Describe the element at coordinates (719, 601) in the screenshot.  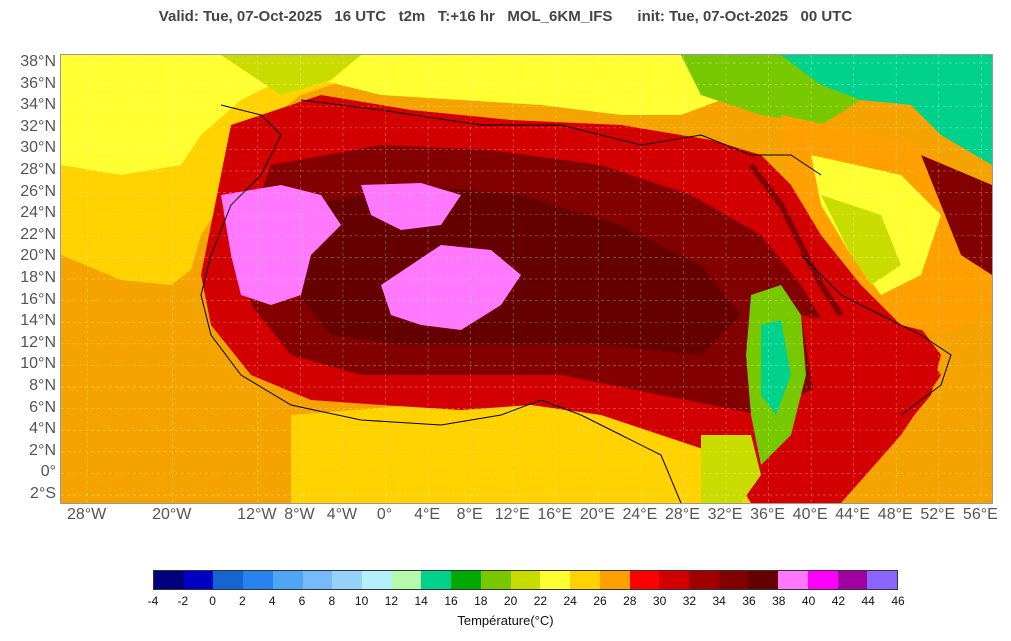
I see `legend-tick-label: 34` at that location.